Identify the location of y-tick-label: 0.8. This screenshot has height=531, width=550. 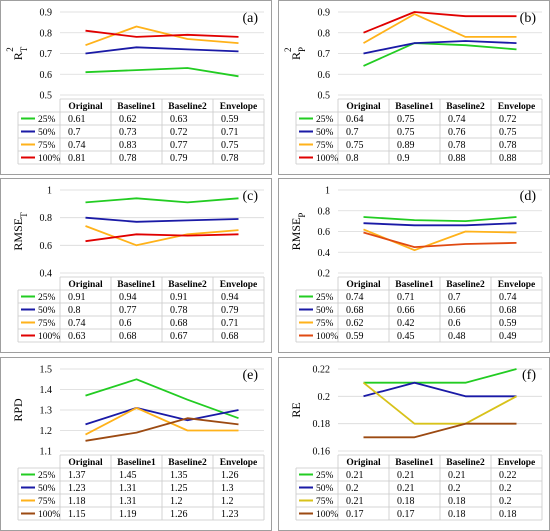
(46, 33).